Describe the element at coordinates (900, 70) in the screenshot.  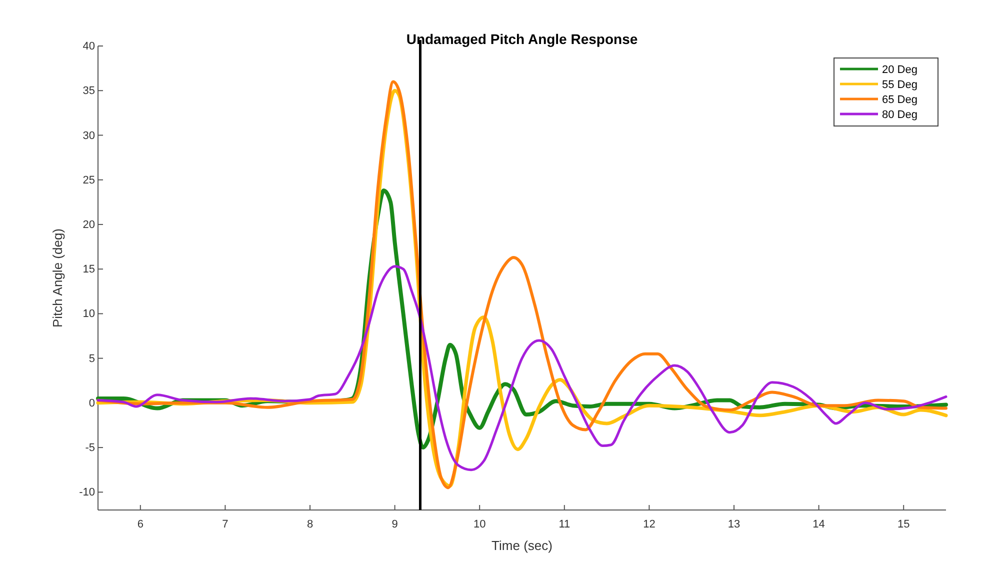
I see `legend-label: 20 Deg` at that location.